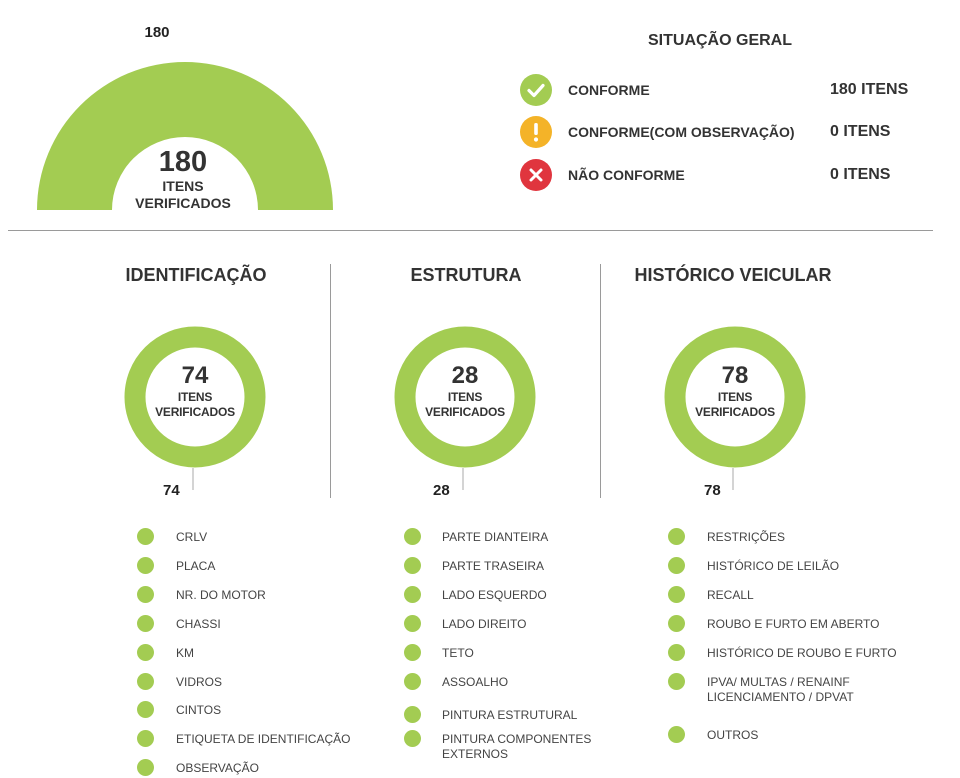 This screenshot has width=960, height=778. What do you see at coordinates (494, 595) in the screenshot?
I see `item-label: LADO ESQUERDO` at bounding box center [494, 595].